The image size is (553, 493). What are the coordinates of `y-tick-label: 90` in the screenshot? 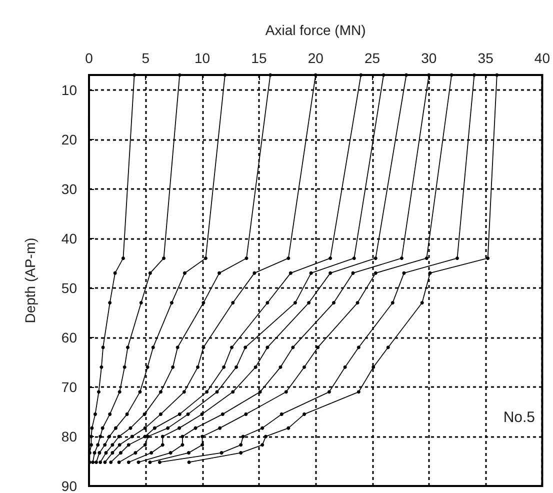 It's located at (69, 485).